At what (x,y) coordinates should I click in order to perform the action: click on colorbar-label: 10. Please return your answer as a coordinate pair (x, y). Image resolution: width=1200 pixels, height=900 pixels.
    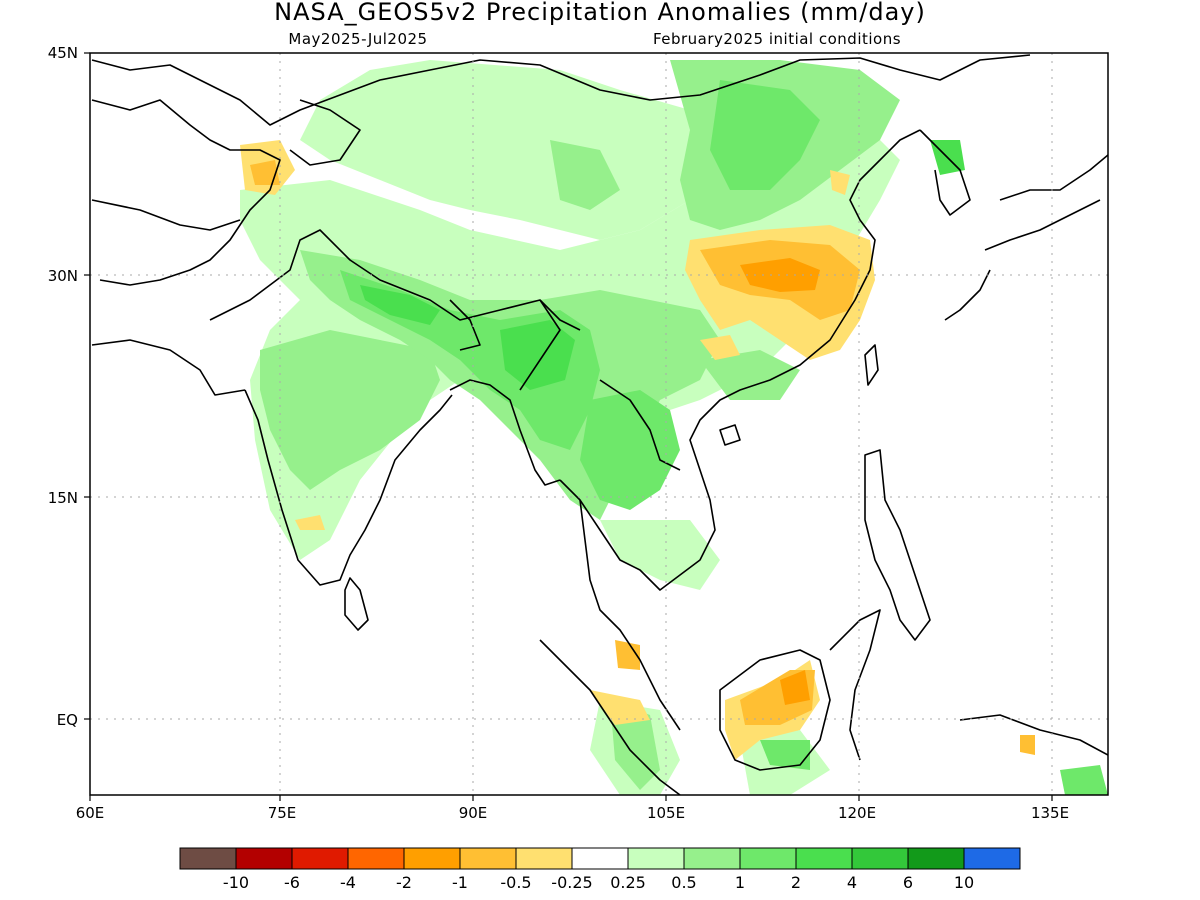
    Looking at the image, I should click on (964, 882).